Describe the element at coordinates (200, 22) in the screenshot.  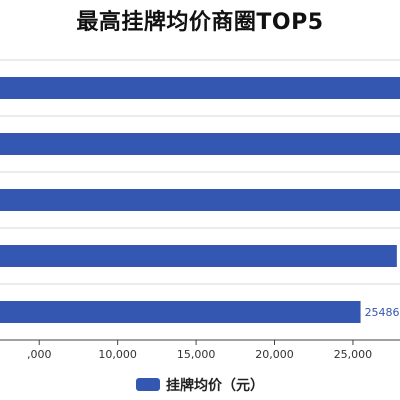
I see `chart-title: 最高挂牌均价商圈TOP5` at that location.